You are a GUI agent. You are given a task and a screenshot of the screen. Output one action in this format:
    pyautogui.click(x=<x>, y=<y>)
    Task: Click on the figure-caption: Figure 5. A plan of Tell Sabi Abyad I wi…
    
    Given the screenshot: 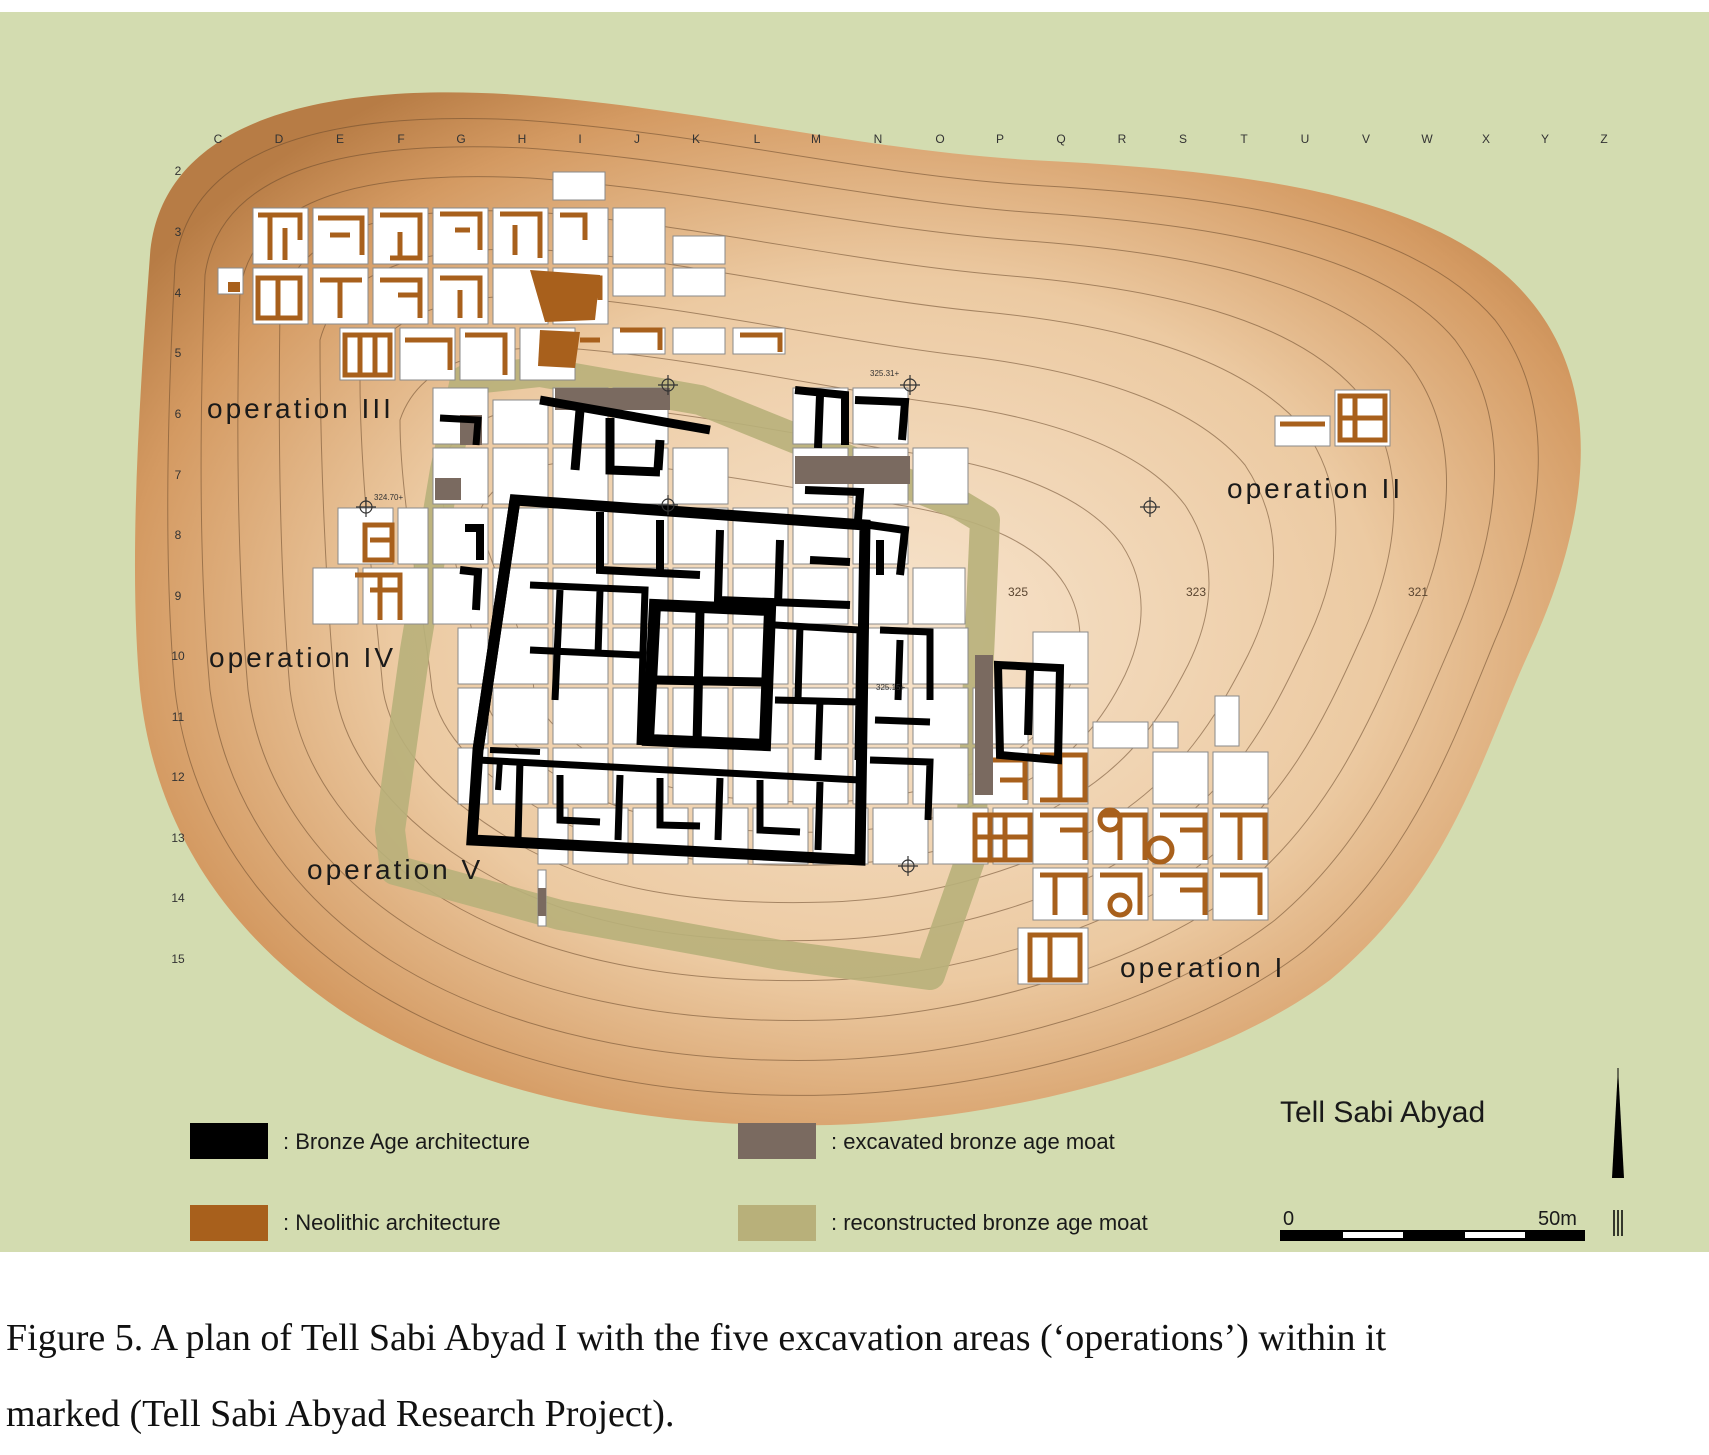 What is the action you would take?
    pyautogui.click(x=851, y=1376)
    